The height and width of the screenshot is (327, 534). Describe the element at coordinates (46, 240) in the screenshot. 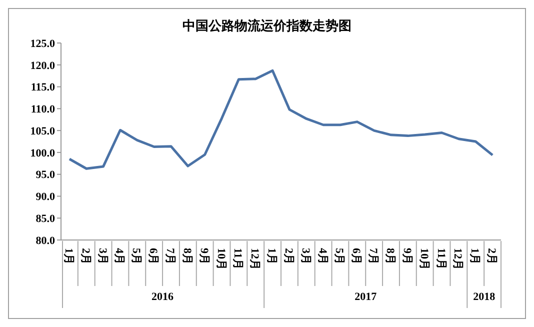

I see `y-tick-label: 80.0` at that location.